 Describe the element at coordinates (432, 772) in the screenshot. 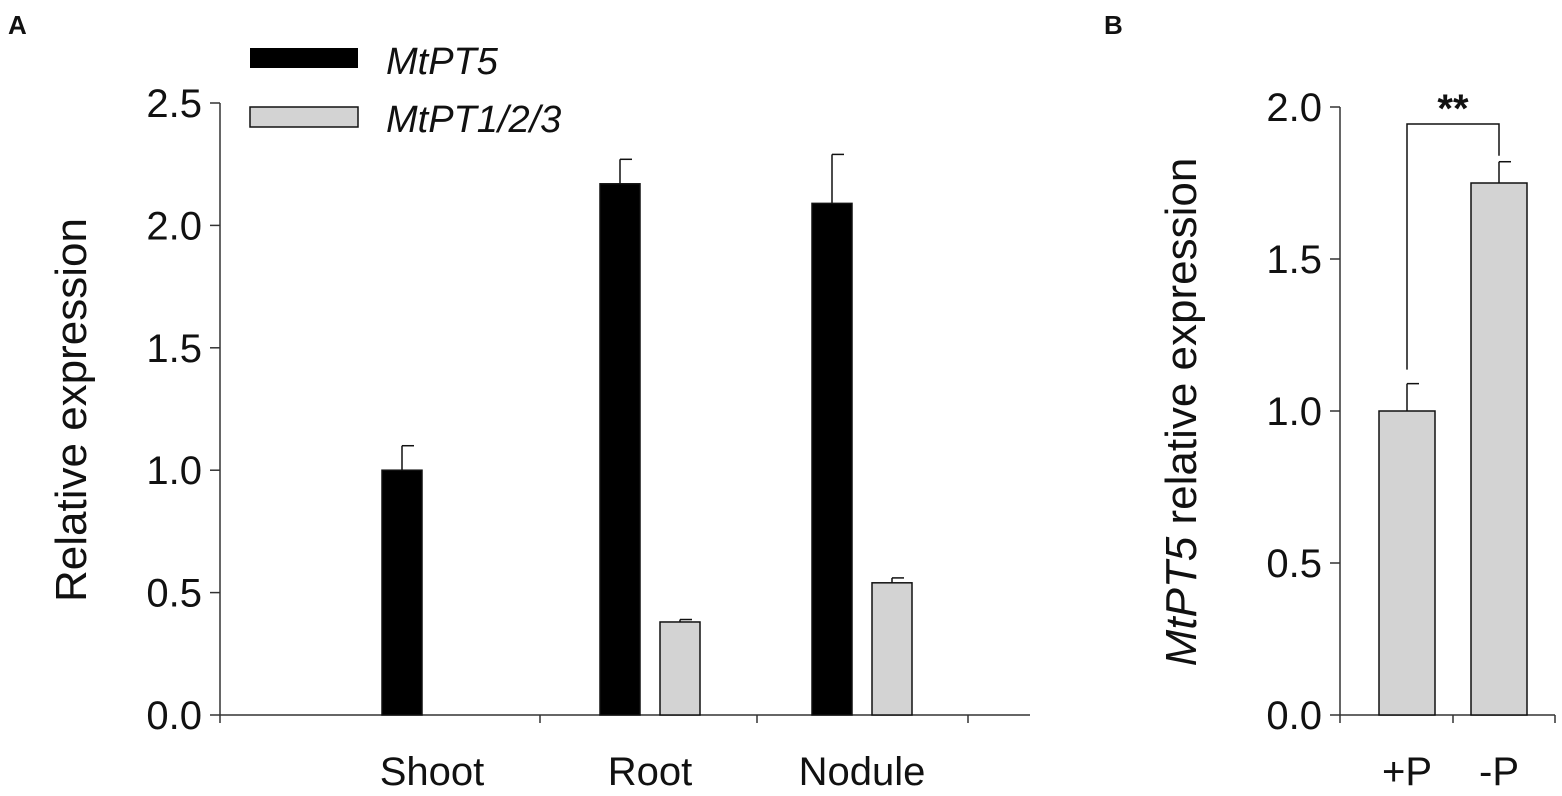

I see `x-category-label: Shoot` at that location.